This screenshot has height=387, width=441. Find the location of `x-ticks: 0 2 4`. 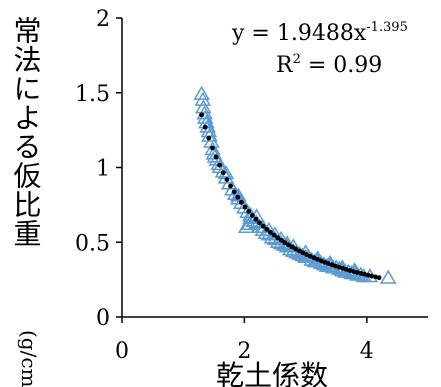

x-ticks: 0 2 4 is located at coordinates (244, 340).